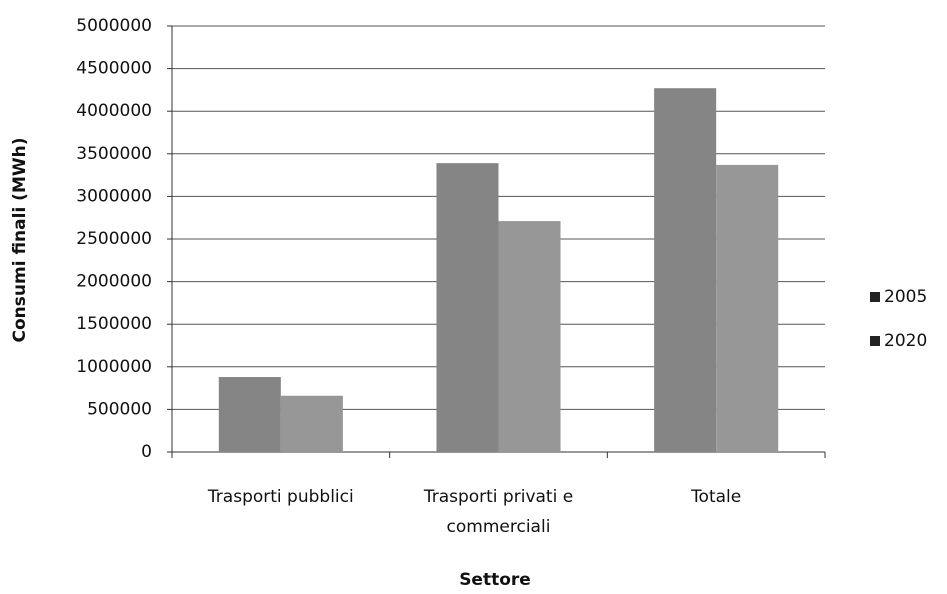 The height and width of the screenshot is (594, 947). I want to click on y-tick-label: 1000000, so click(114, 367).